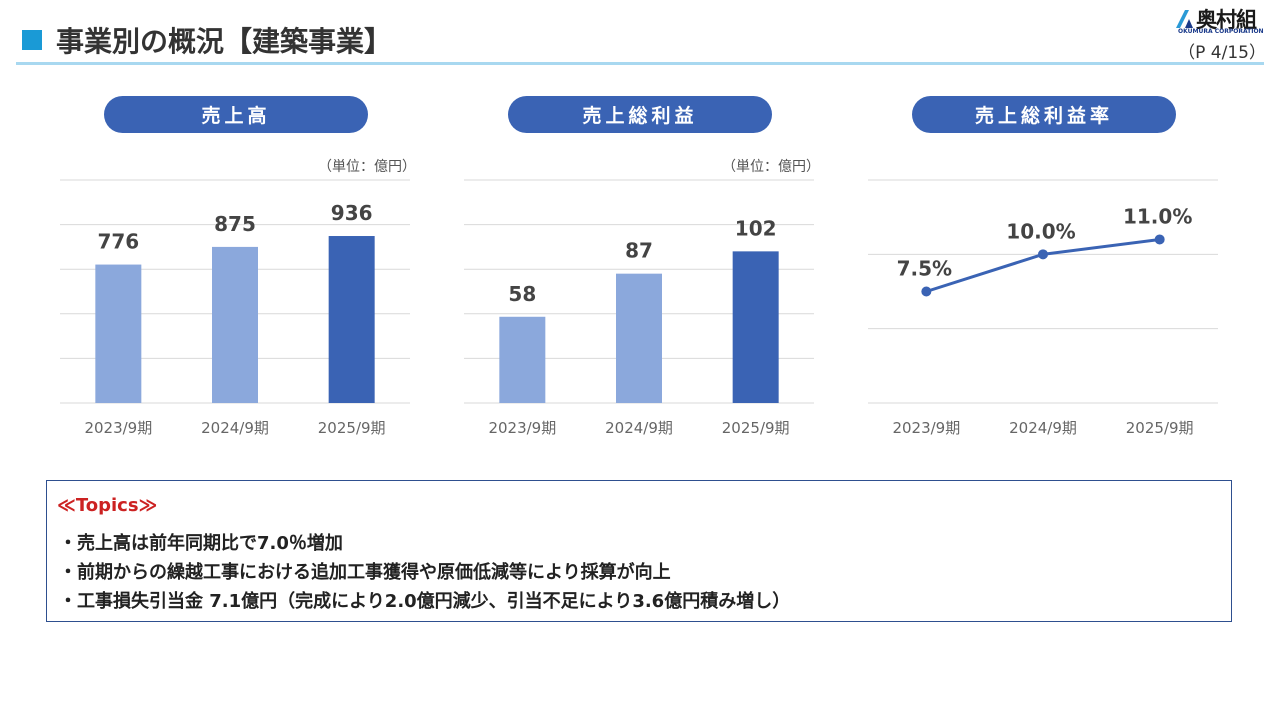 This screenshot has height=720, width=1280. Describe the element at coordinates (1040, 231) in the screenshot. I see `data-label: 10.0%` at that location.